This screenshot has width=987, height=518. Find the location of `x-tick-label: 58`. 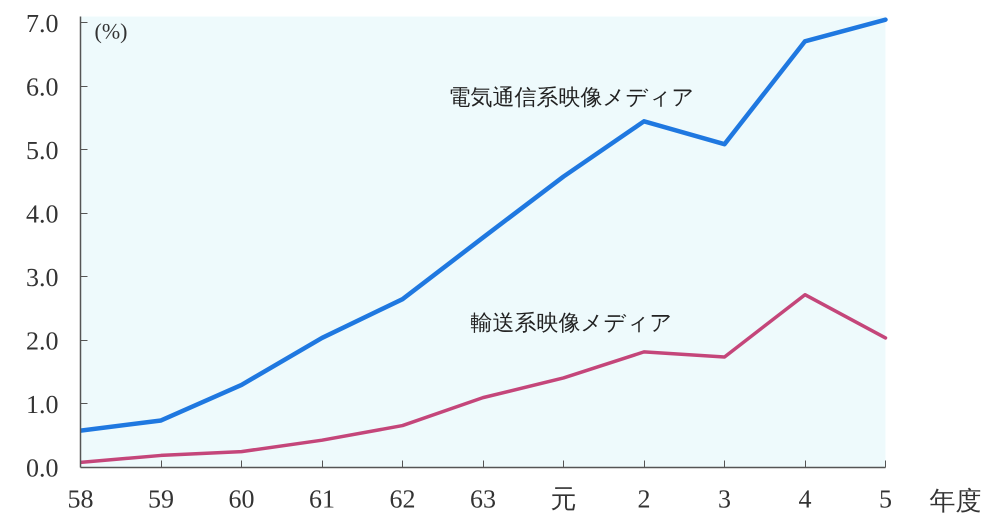

x-tick-label: 58 is located at coordinates (81, 499).